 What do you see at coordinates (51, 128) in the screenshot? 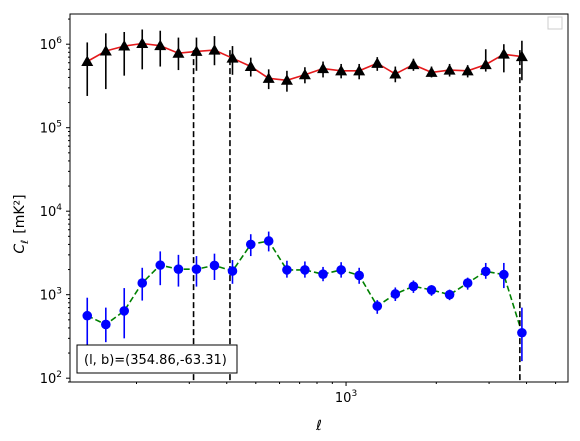
I see `y-tick-label: 105` at bounding box center [51, 128].